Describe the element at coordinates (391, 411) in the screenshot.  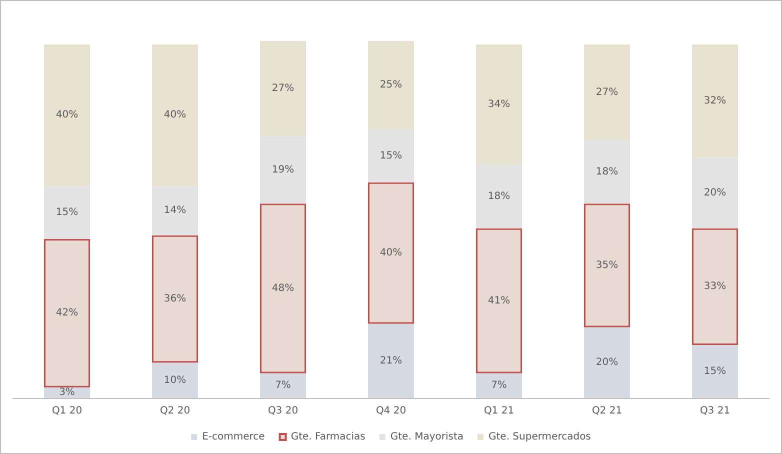
I see `x-tick-label: Q4 20` at that location.